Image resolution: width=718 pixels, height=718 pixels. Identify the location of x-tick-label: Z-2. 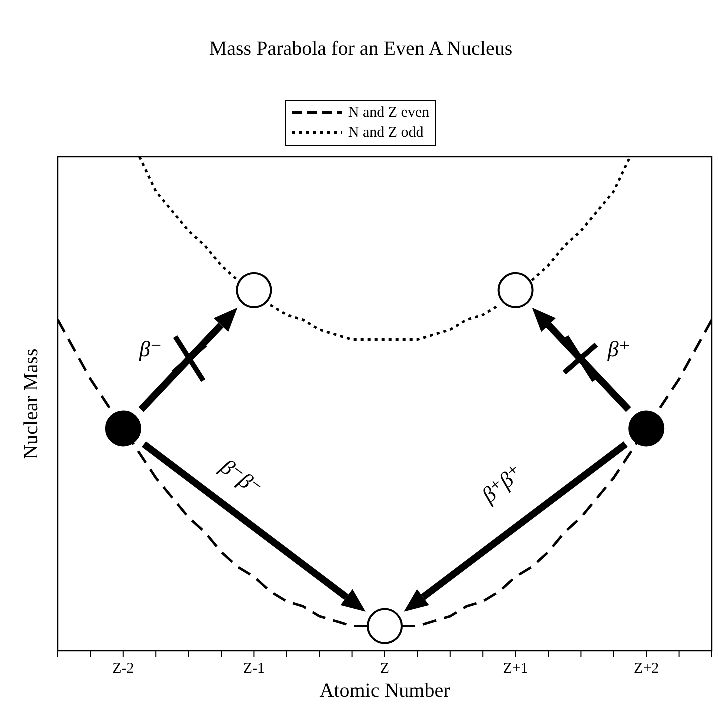
(123, 669).